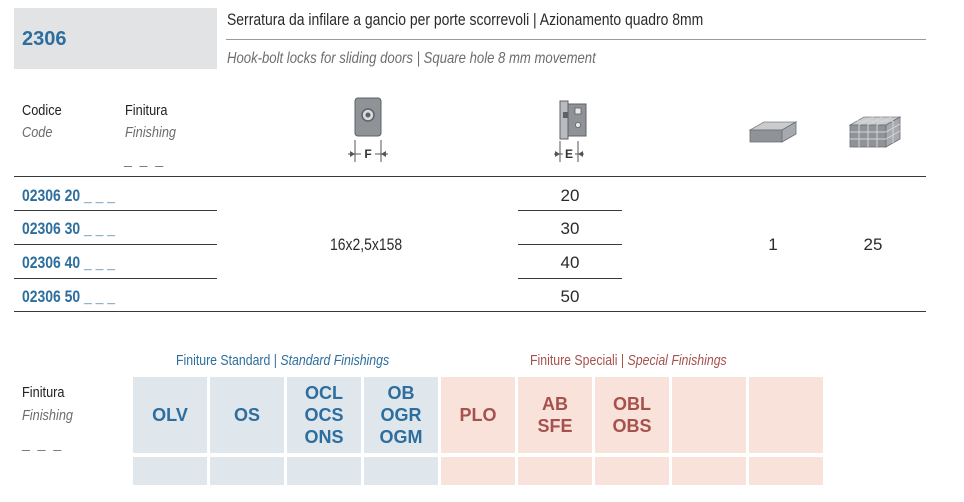  Describe the element at coordinates (115, 38) in the screenshot. I see `product-code-box: 2306` at that location.